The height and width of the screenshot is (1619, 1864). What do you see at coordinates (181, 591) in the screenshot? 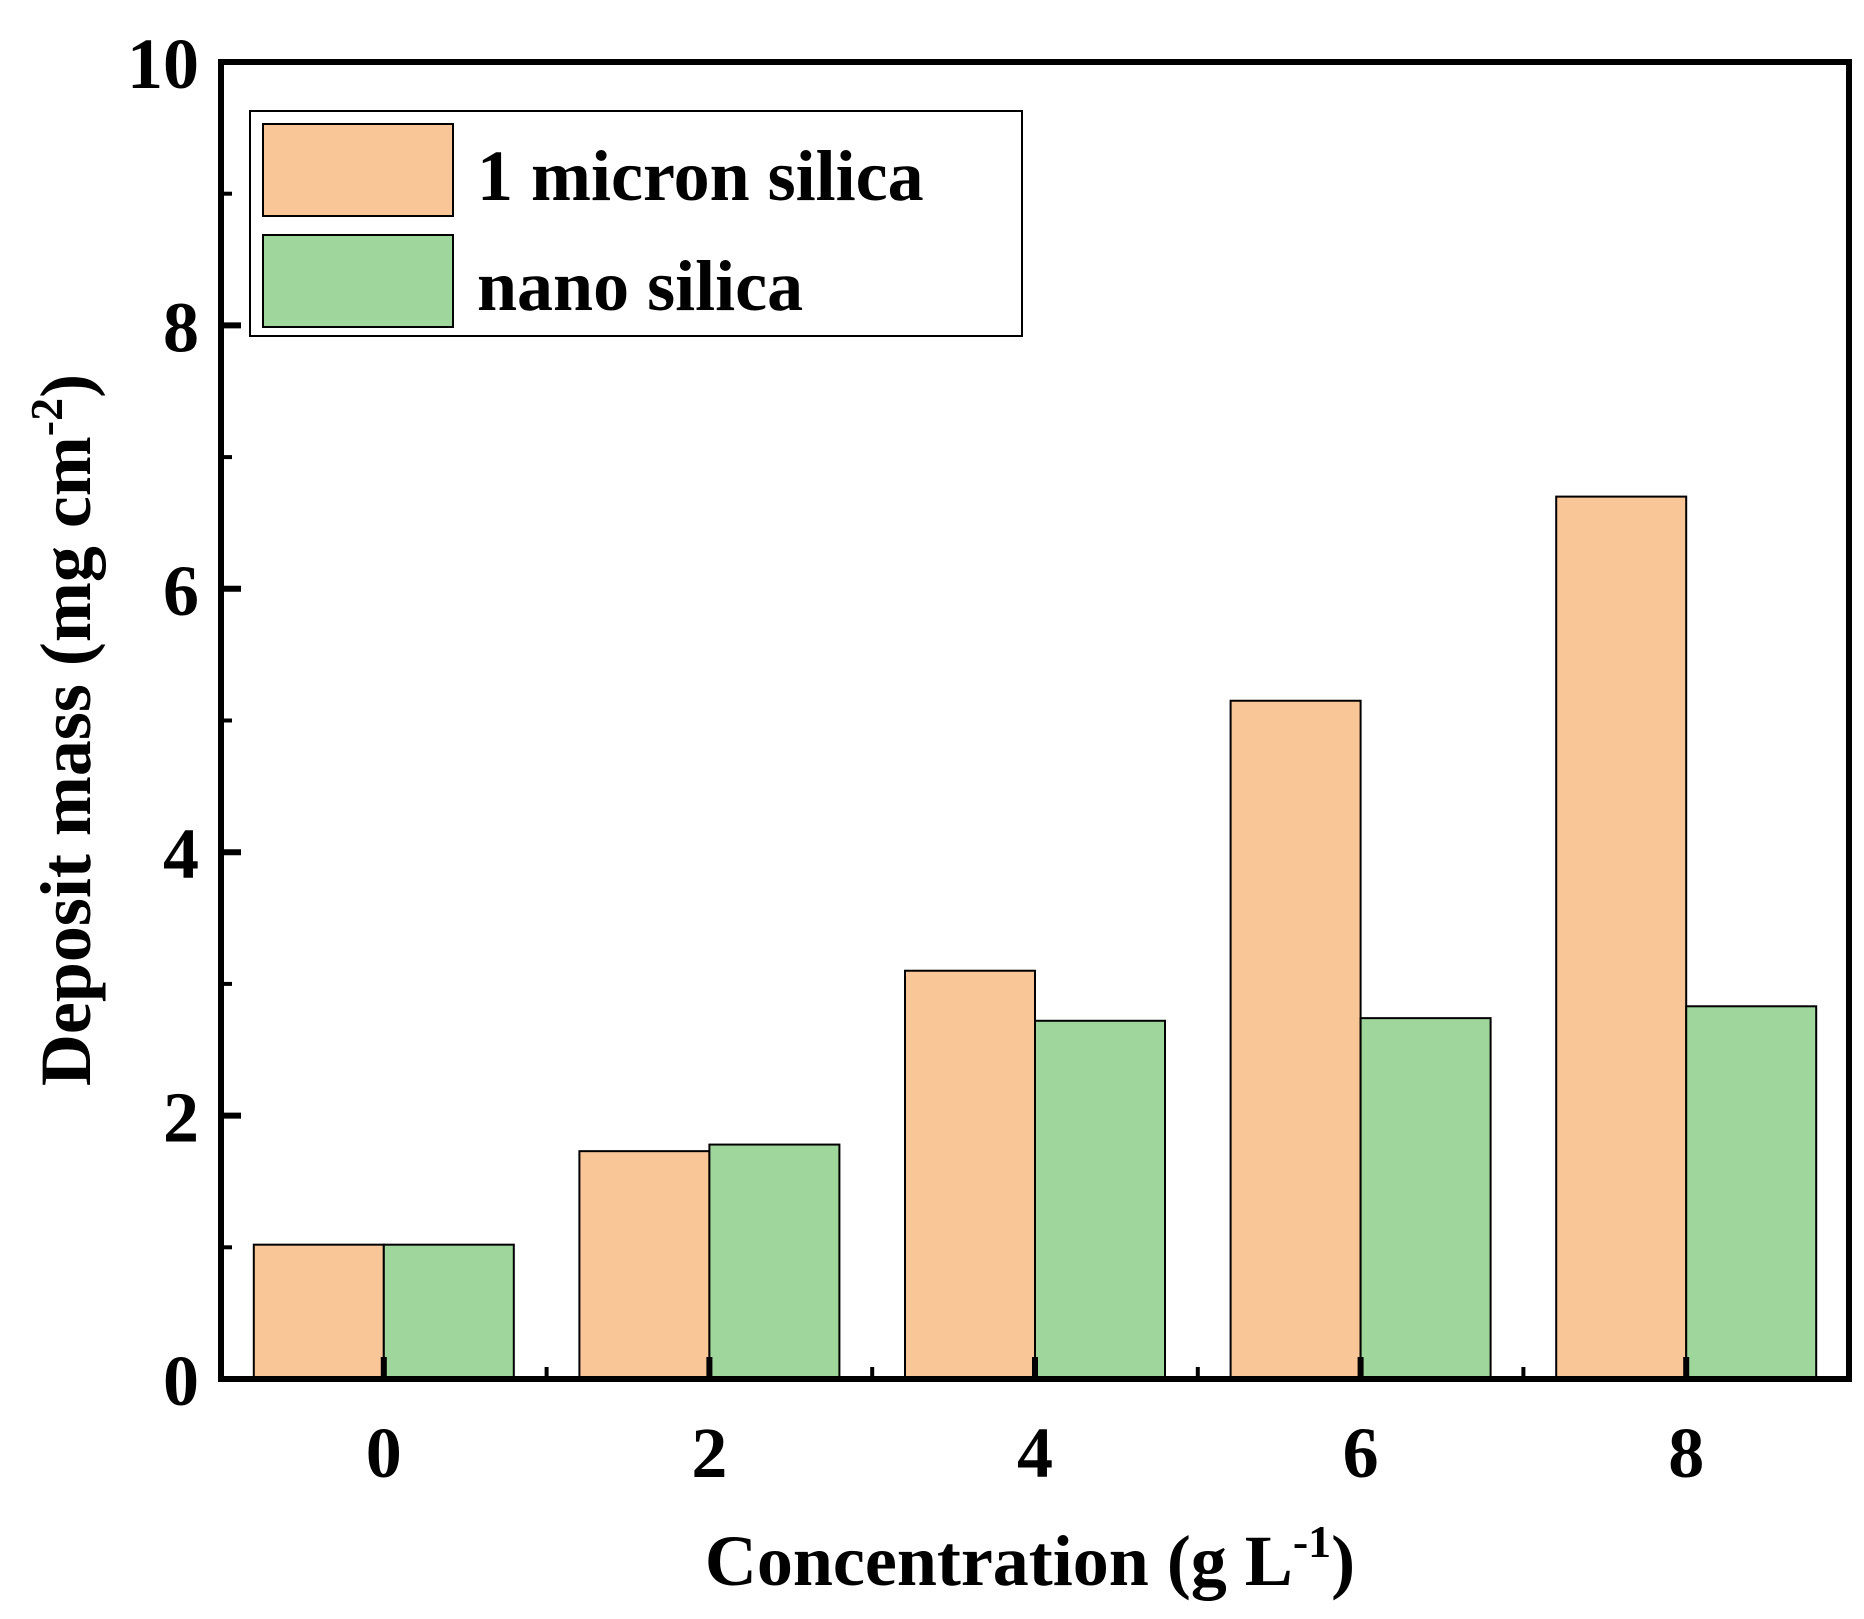
I see `y-tick-label-6: 6` at bounding box center [181, 591].